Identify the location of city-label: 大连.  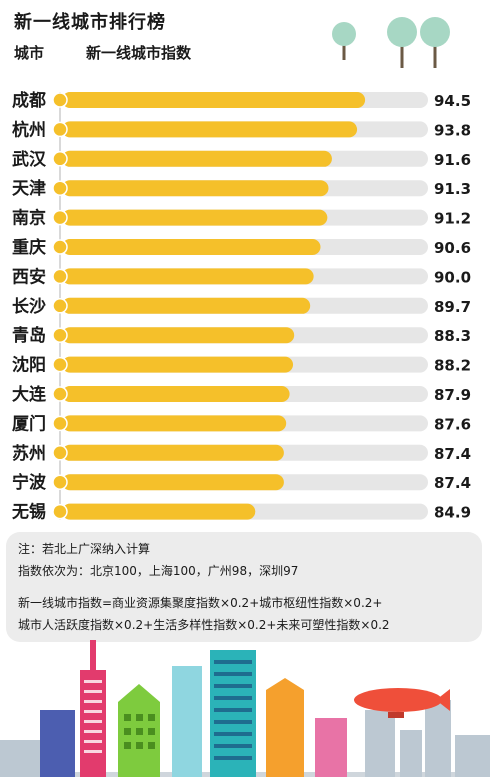
(29, 394).